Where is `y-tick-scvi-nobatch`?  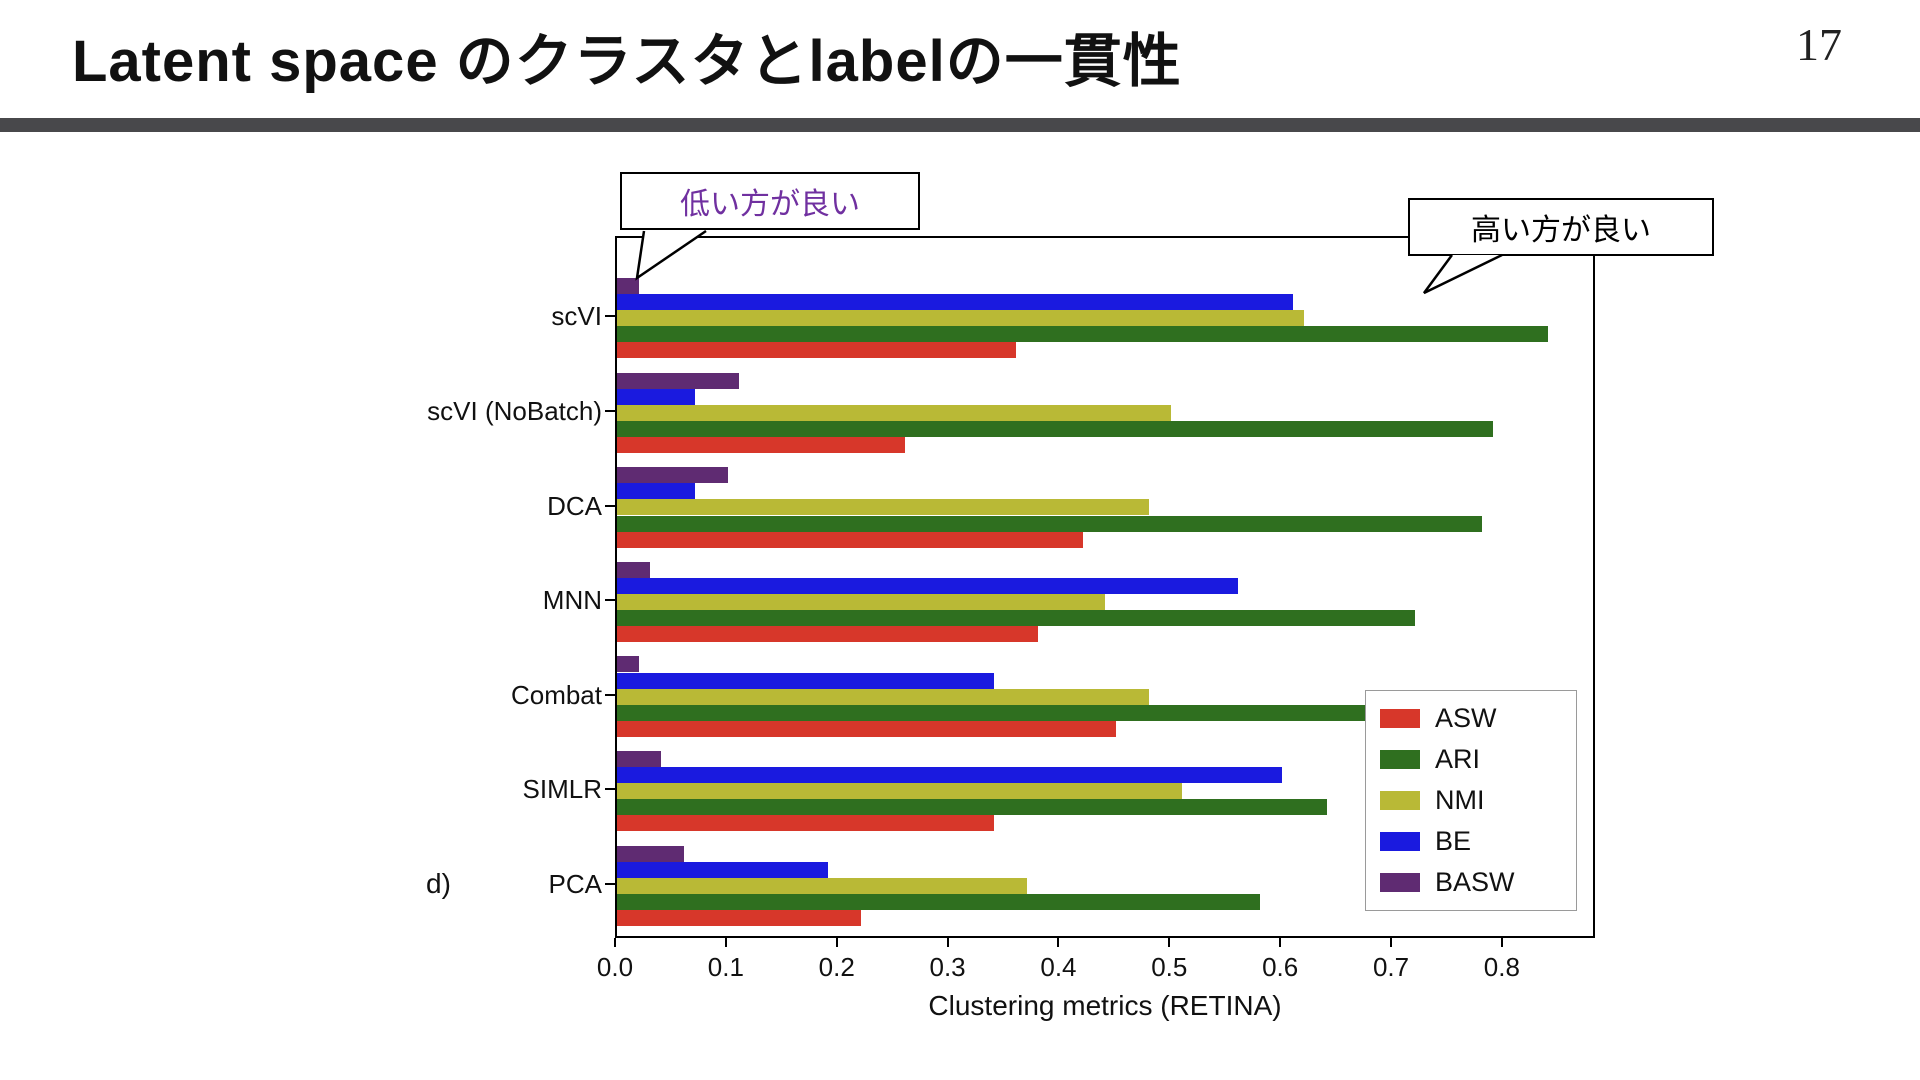
y-tick-scvi-nobatch is located at coordinates (610, 410).